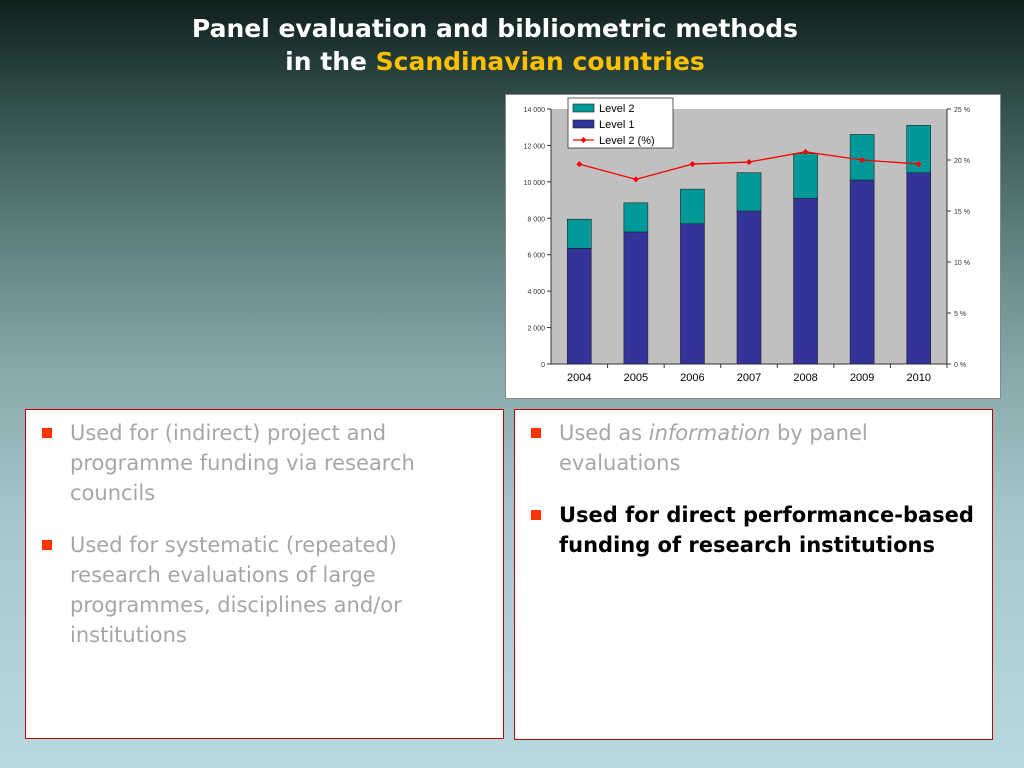  What do you see at coordinates (579, 378) in the screenshot?
I see `x-tick-label: 2004` at bounding box center [579, 378].